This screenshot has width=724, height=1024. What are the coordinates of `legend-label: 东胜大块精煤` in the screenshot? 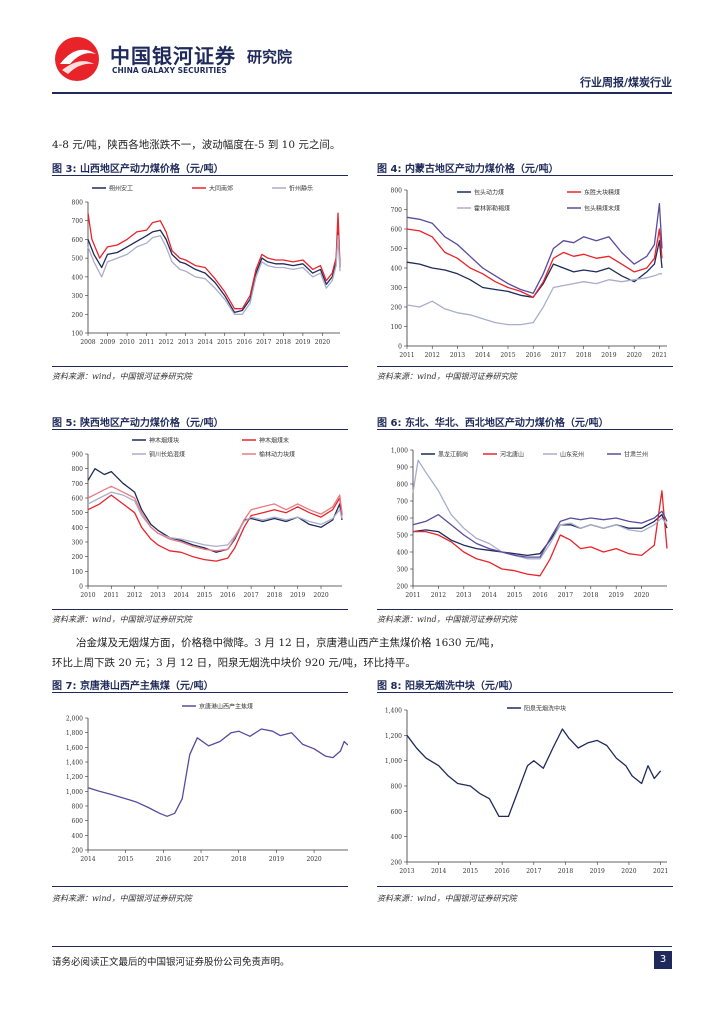 It's located at (602, 193).